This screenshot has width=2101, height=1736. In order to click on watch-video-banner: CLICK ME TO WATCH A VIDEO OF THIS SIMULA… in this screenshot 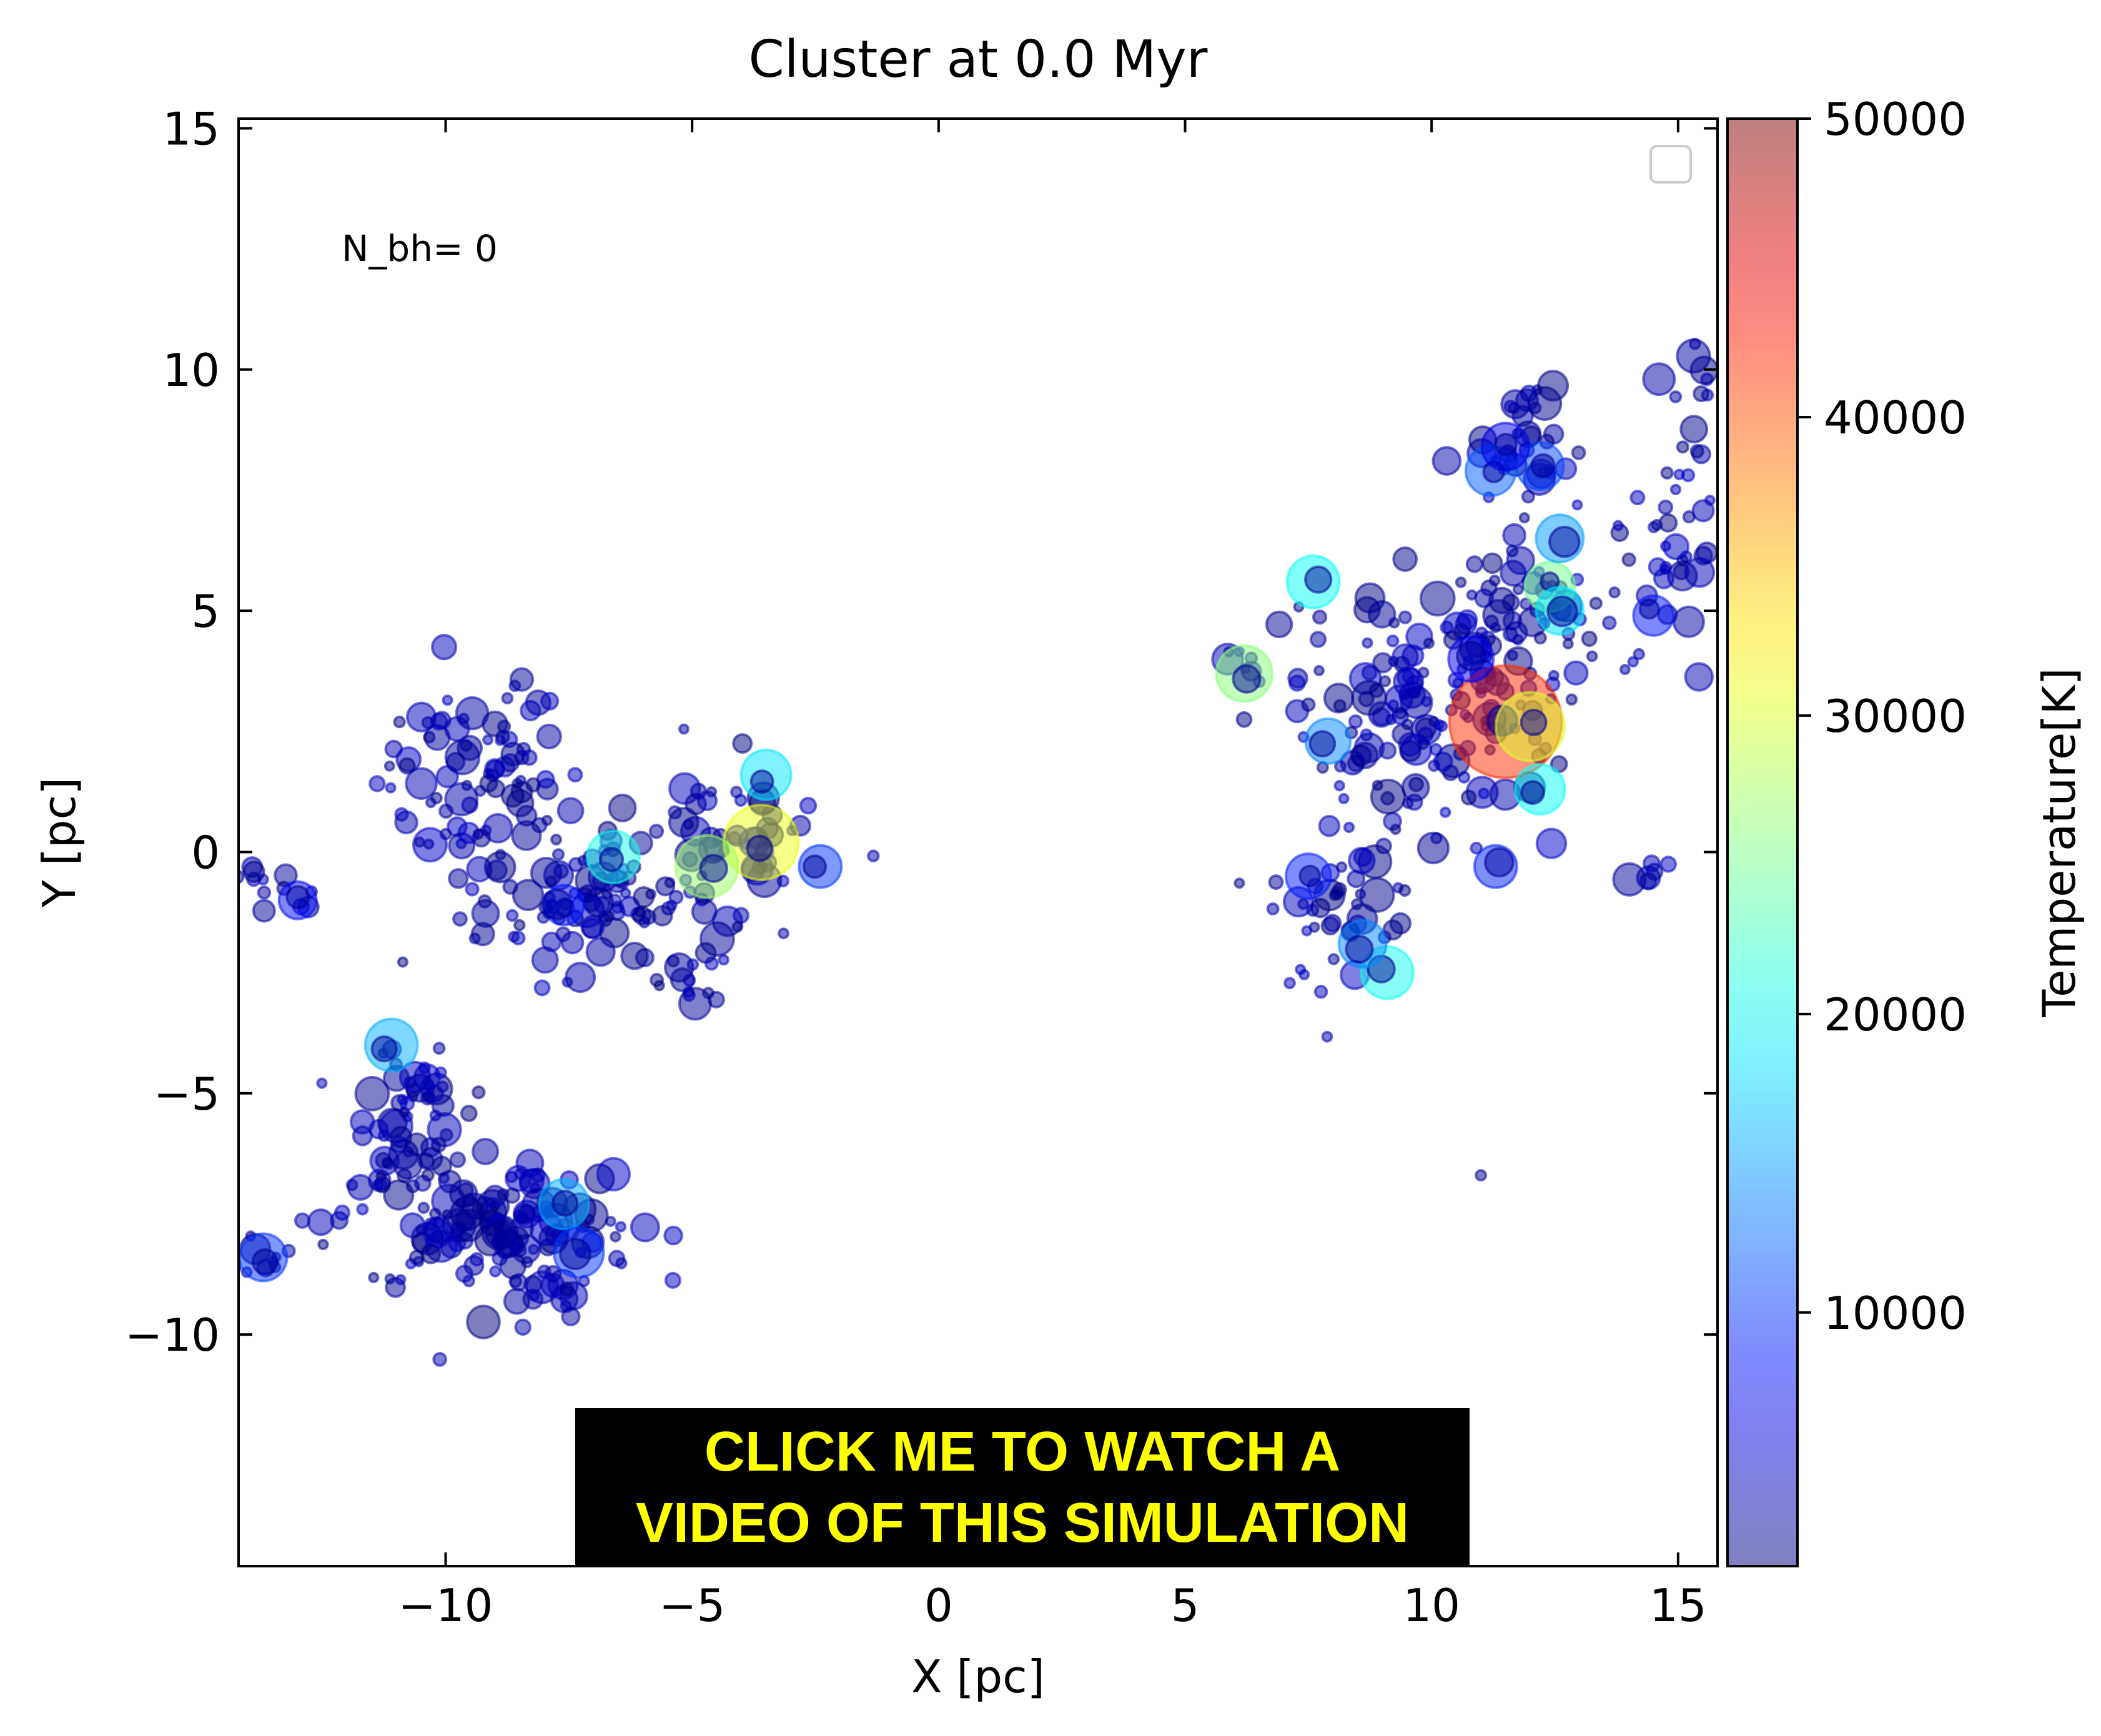, I will do `click(1023, 1487)`.